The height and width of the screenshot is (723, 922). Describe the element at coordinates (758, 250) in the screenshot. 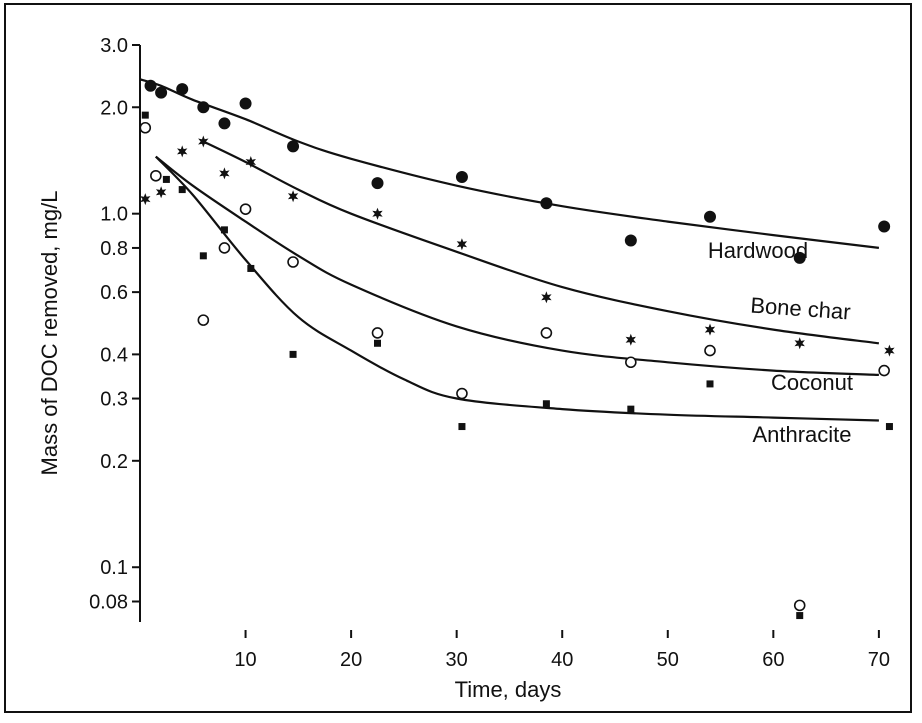

I see `series-label-hardwood: Hardwood` at that location.